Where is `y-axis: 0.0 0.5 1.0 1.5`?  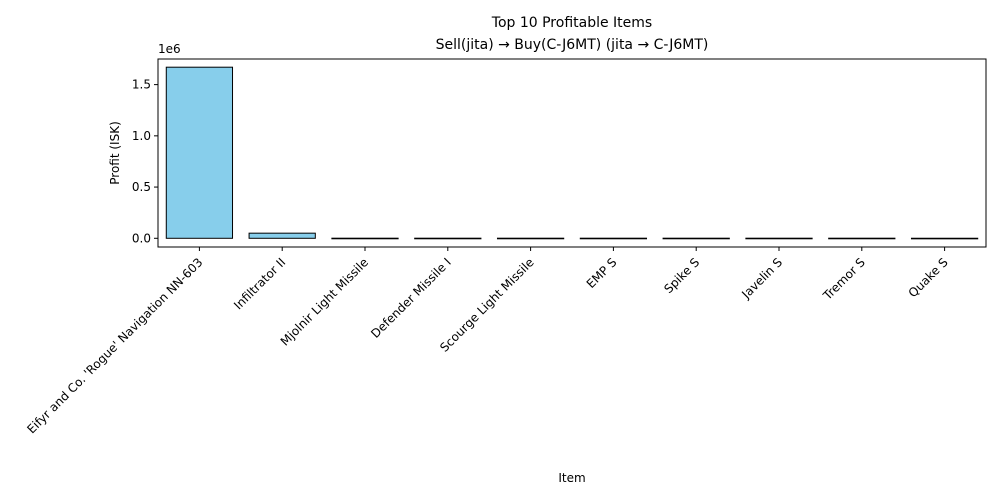 y-axis: 0.0 0.5 1.0 1.5 is located at coordinates (145, 161).